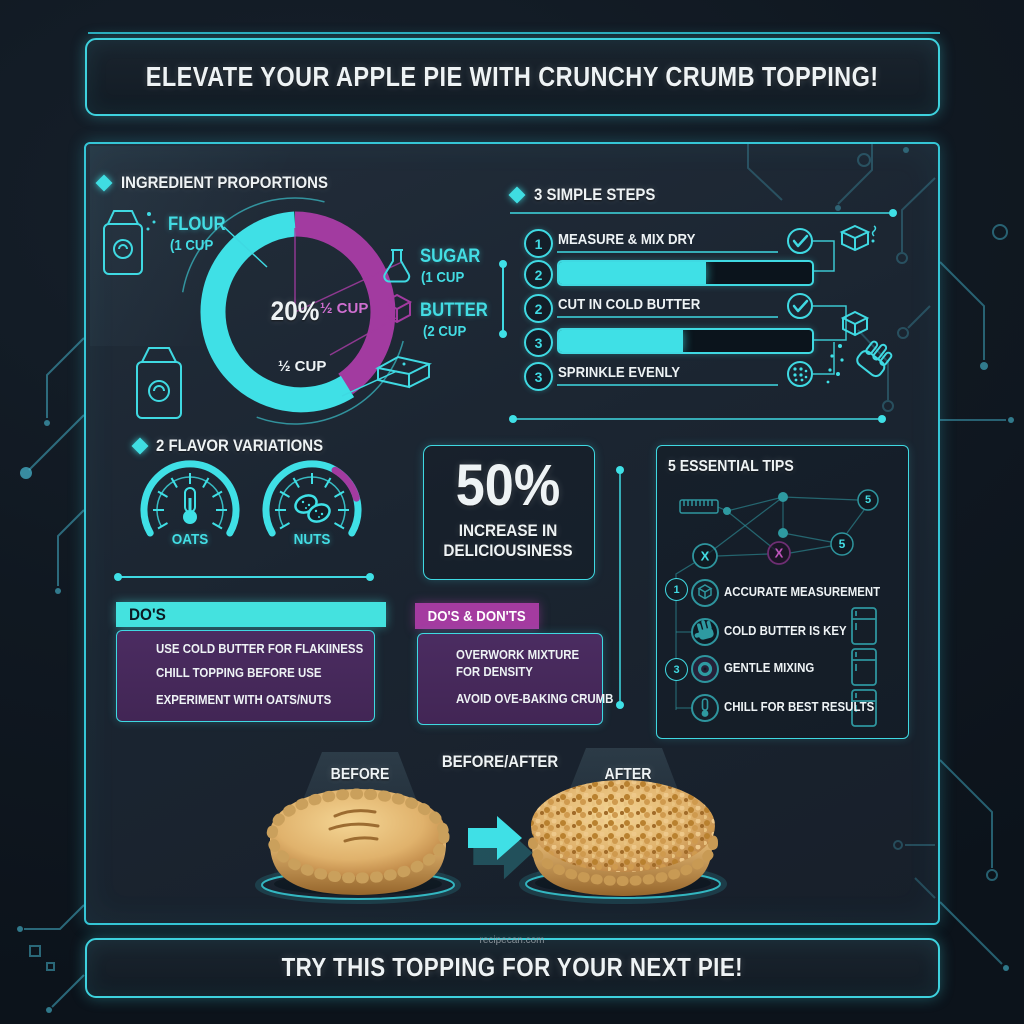 The height and width of the screenshot is (1024, 1024). I want to click on node-label-5b: 5, so click(842, 544).